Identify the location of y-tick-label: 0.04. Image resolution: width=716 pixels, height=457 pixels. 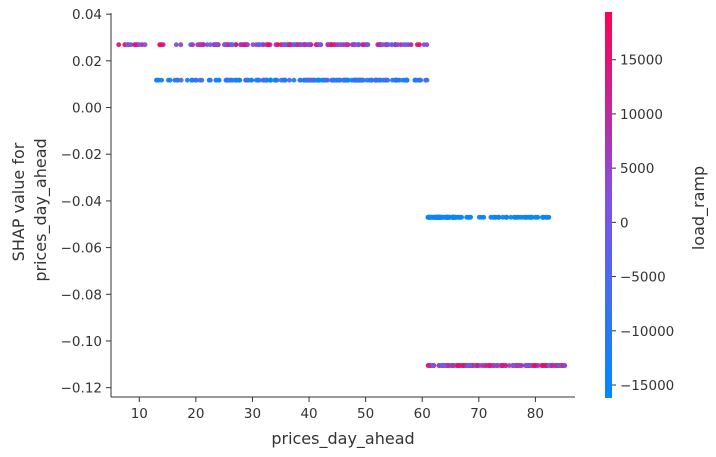
(87, 15).